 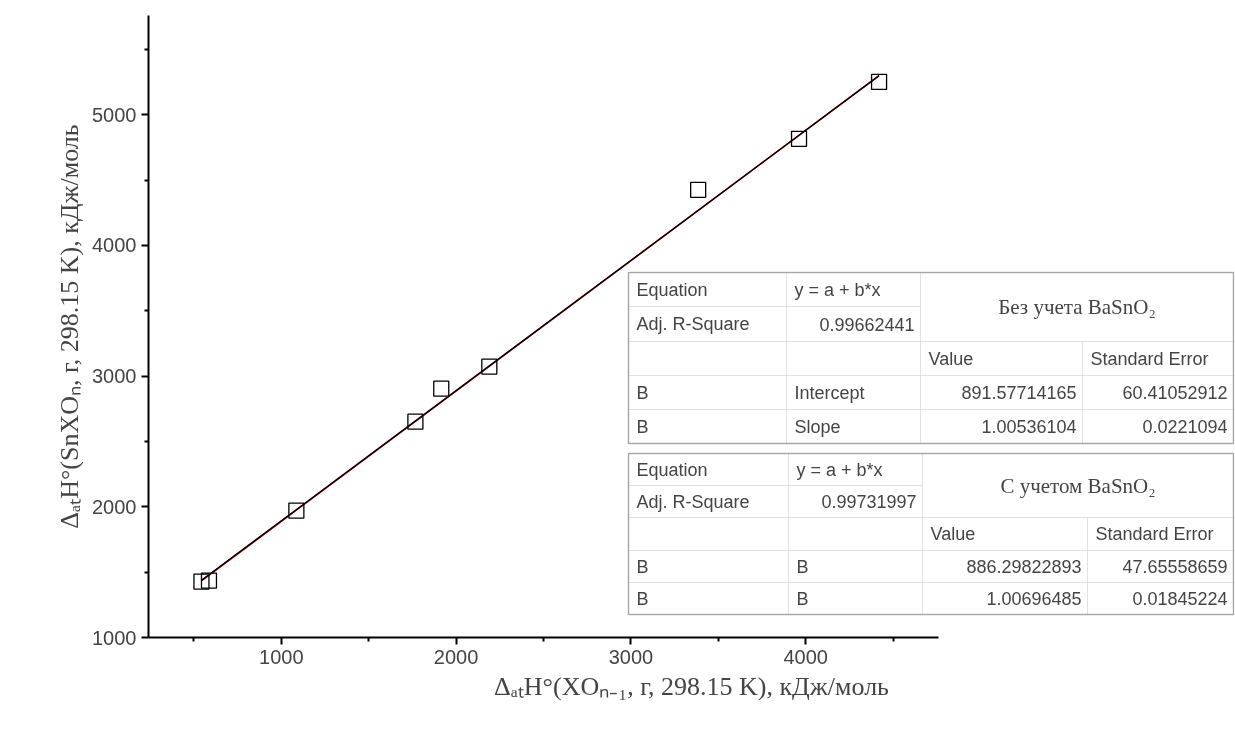 I want to click on text: Без учета BaSnO₂, so click(x=1077, y=307).